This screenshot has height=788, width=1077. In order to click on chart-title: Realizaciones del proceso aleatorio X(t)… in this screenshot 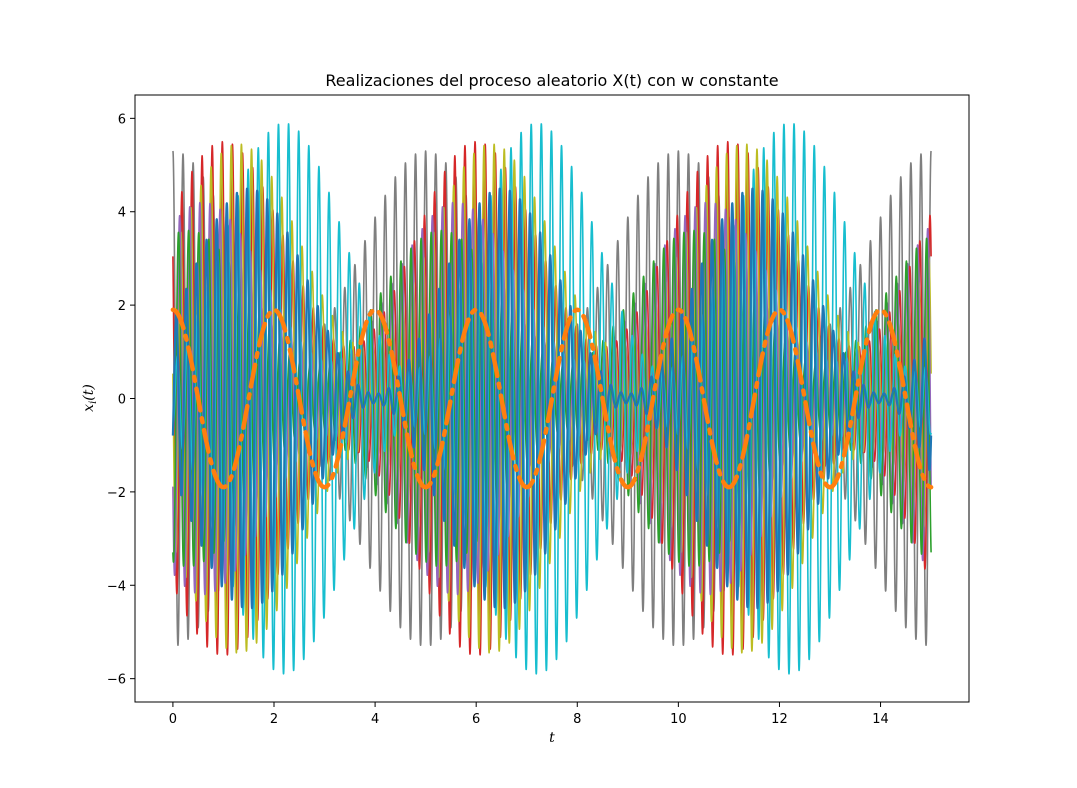, I will do `click(551, 80)`.